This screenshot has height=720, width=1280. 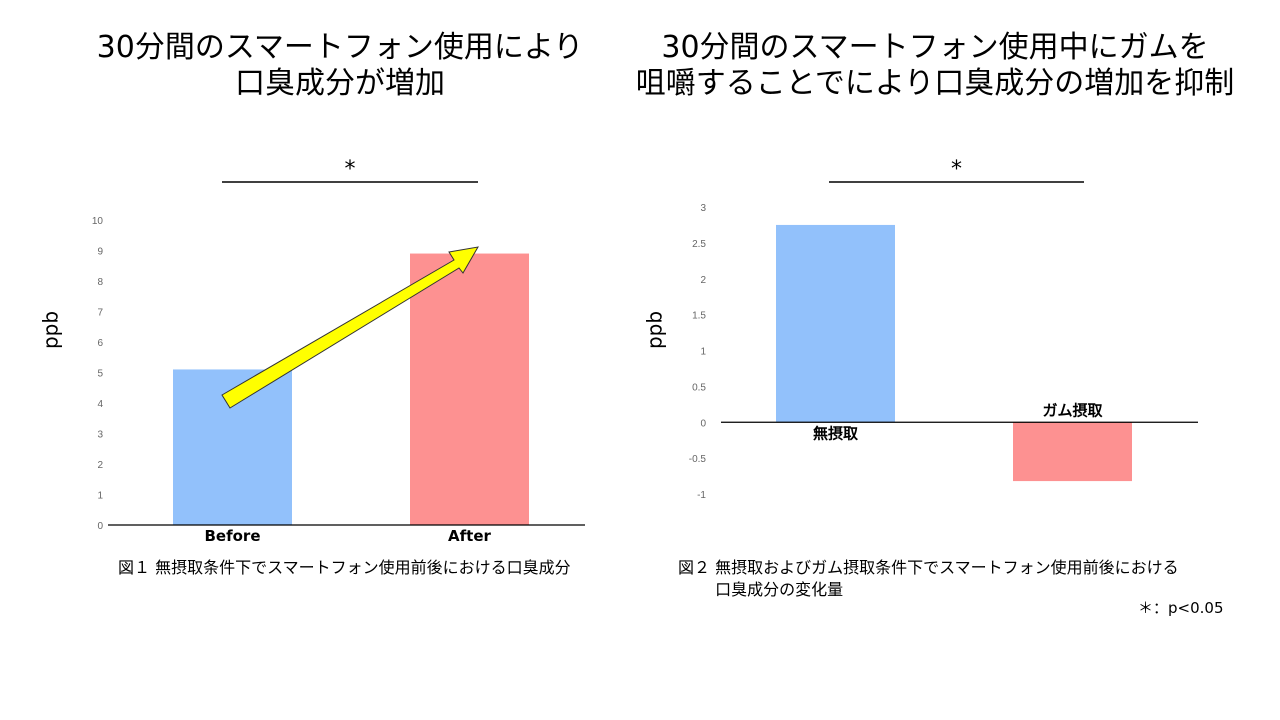 What do you see at coordinates (340, 65) in the screenshot?
I see `chart1-title: 30分間のスマートフォン使用により 口臭成分が増加` at bounding box center [340, 65].